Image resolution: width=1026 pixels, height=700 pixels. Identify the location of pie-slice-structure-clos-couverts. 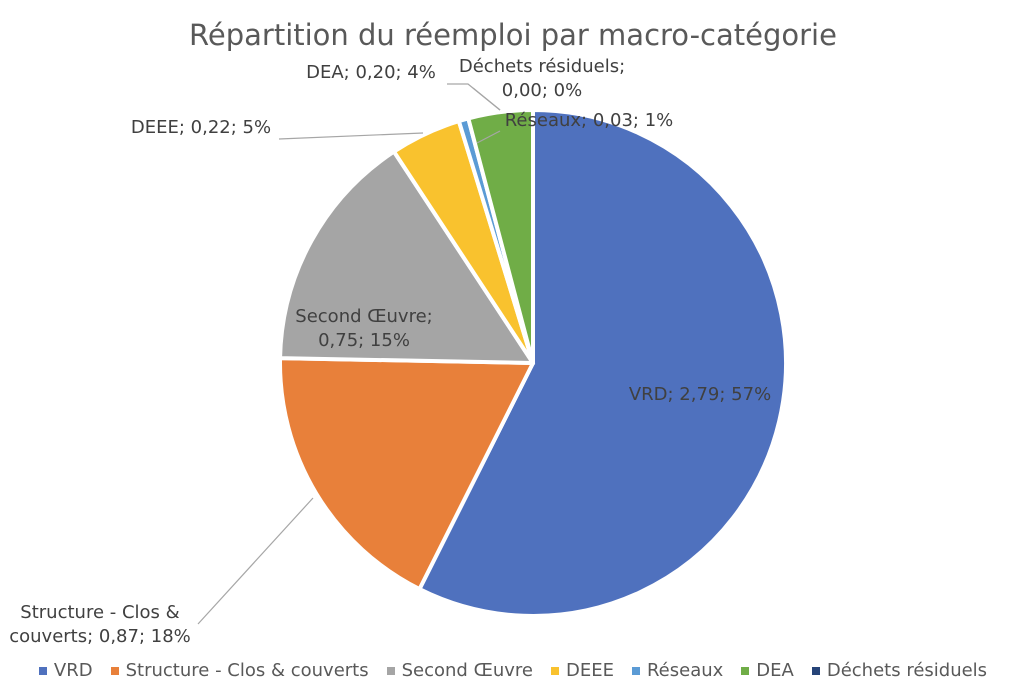
(406, 474).